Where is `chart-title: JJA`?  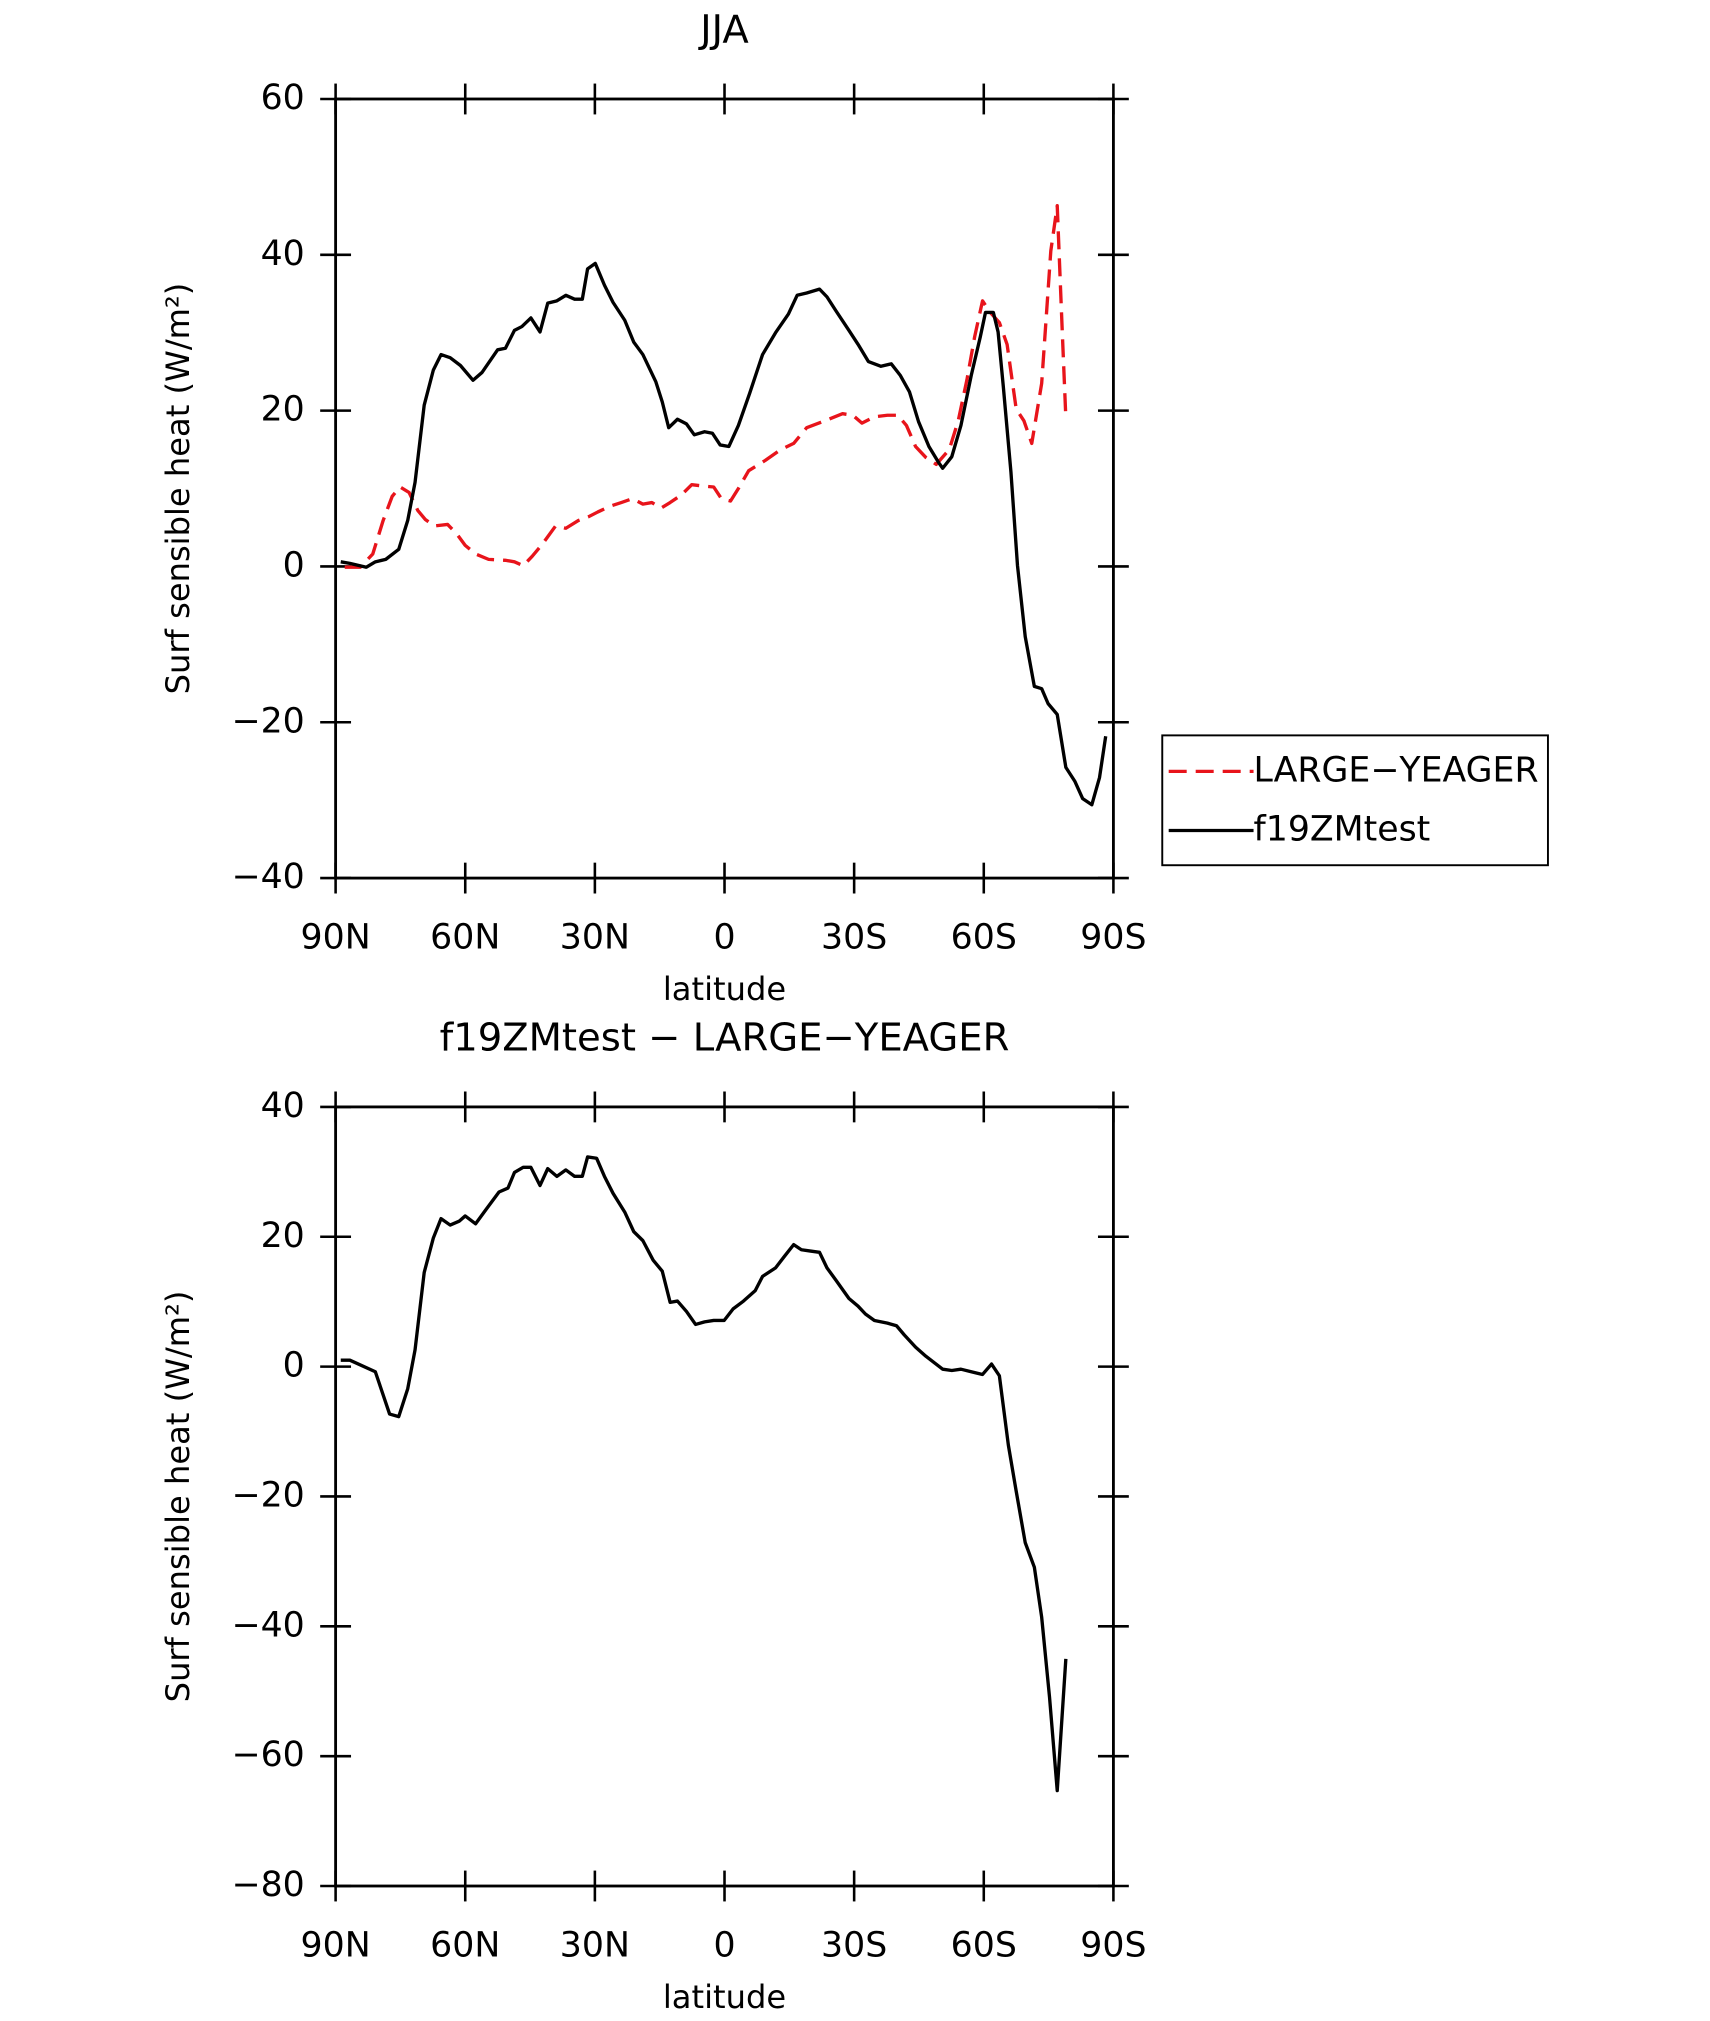
chart-title: JJA is located at coordinates (723, 30).